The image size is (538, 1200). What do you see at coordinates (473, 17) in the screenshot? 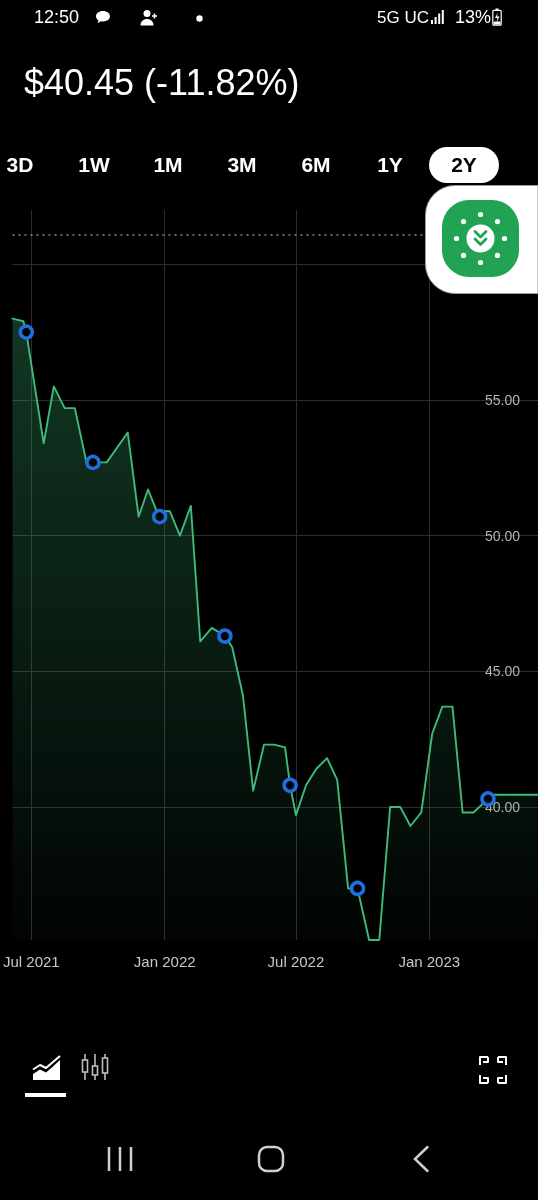
I see `text: 13%` at bounding box center [473, 17].